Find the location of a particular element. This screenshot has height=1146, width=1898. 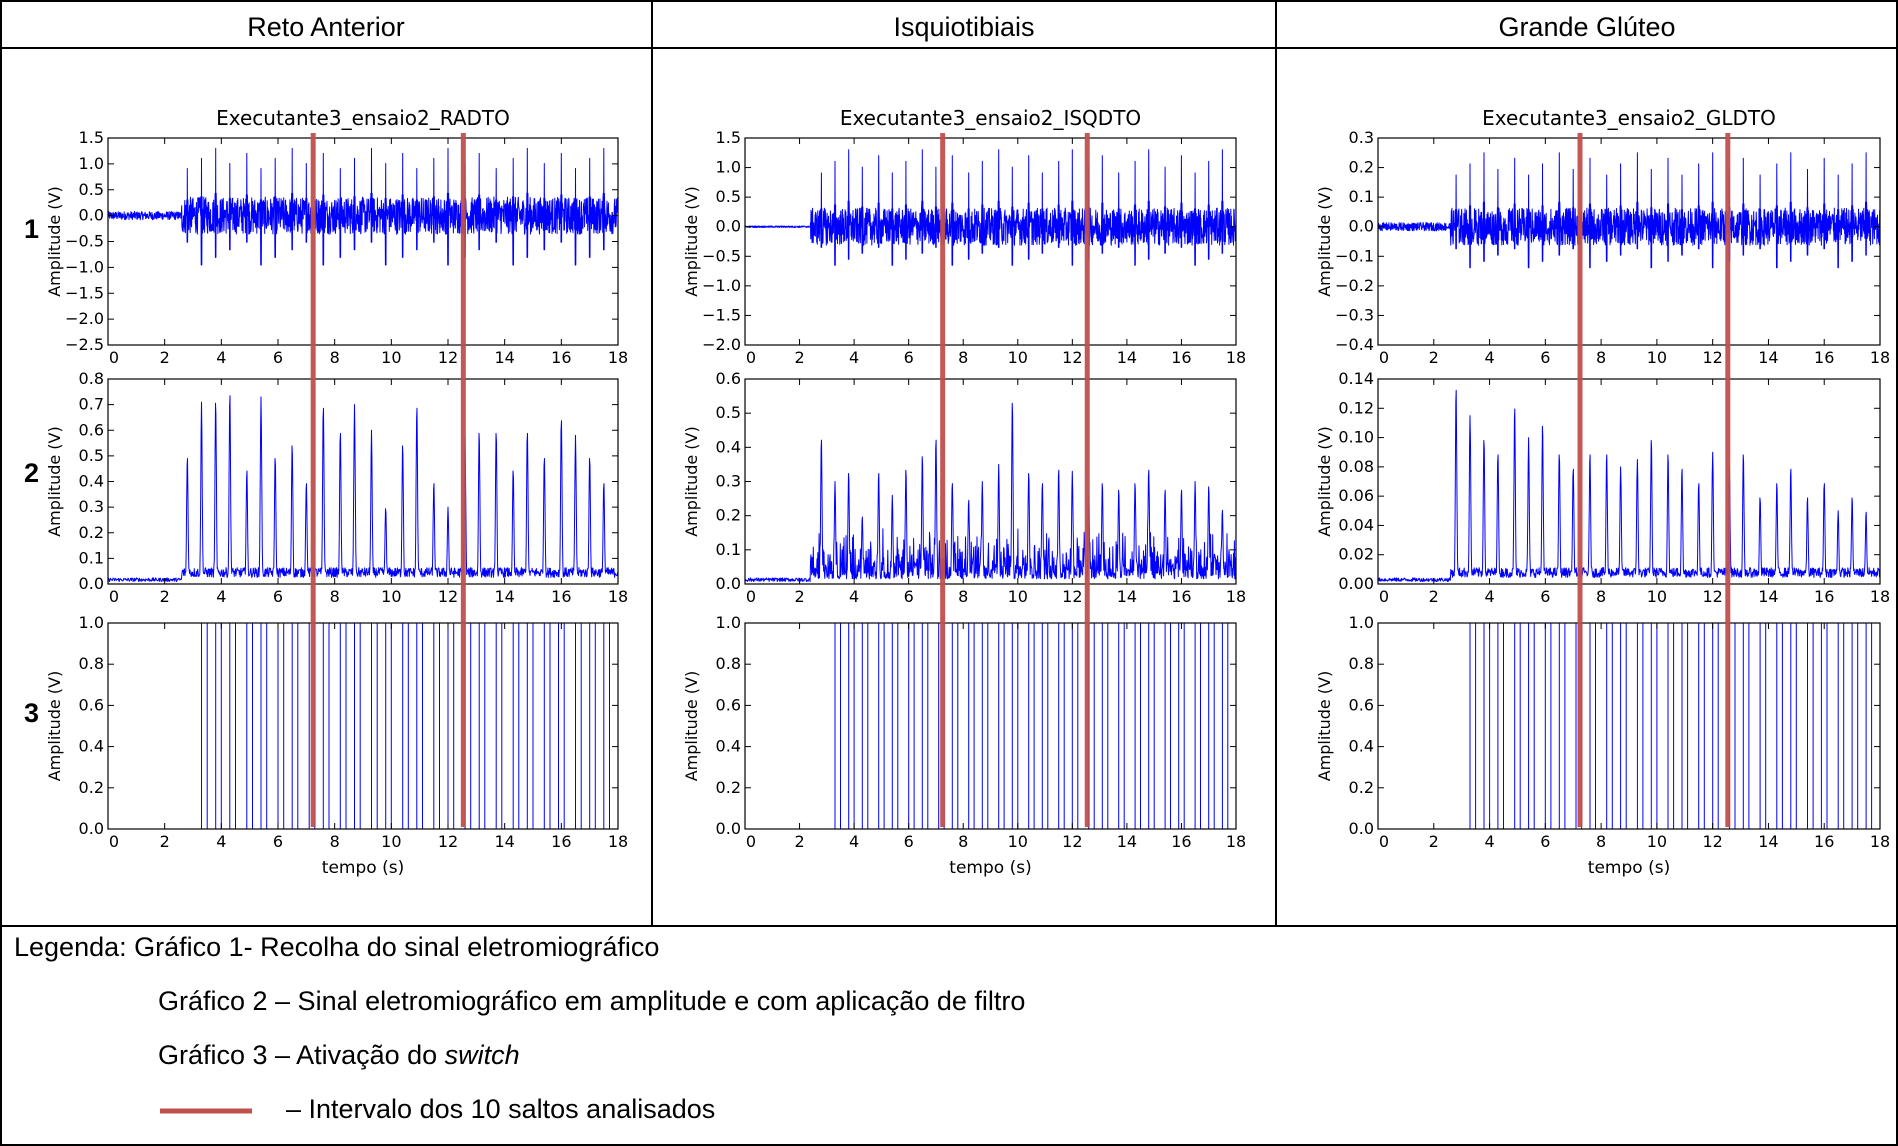

y-tick-label: −1.0 is located at coordinates (721, 285).